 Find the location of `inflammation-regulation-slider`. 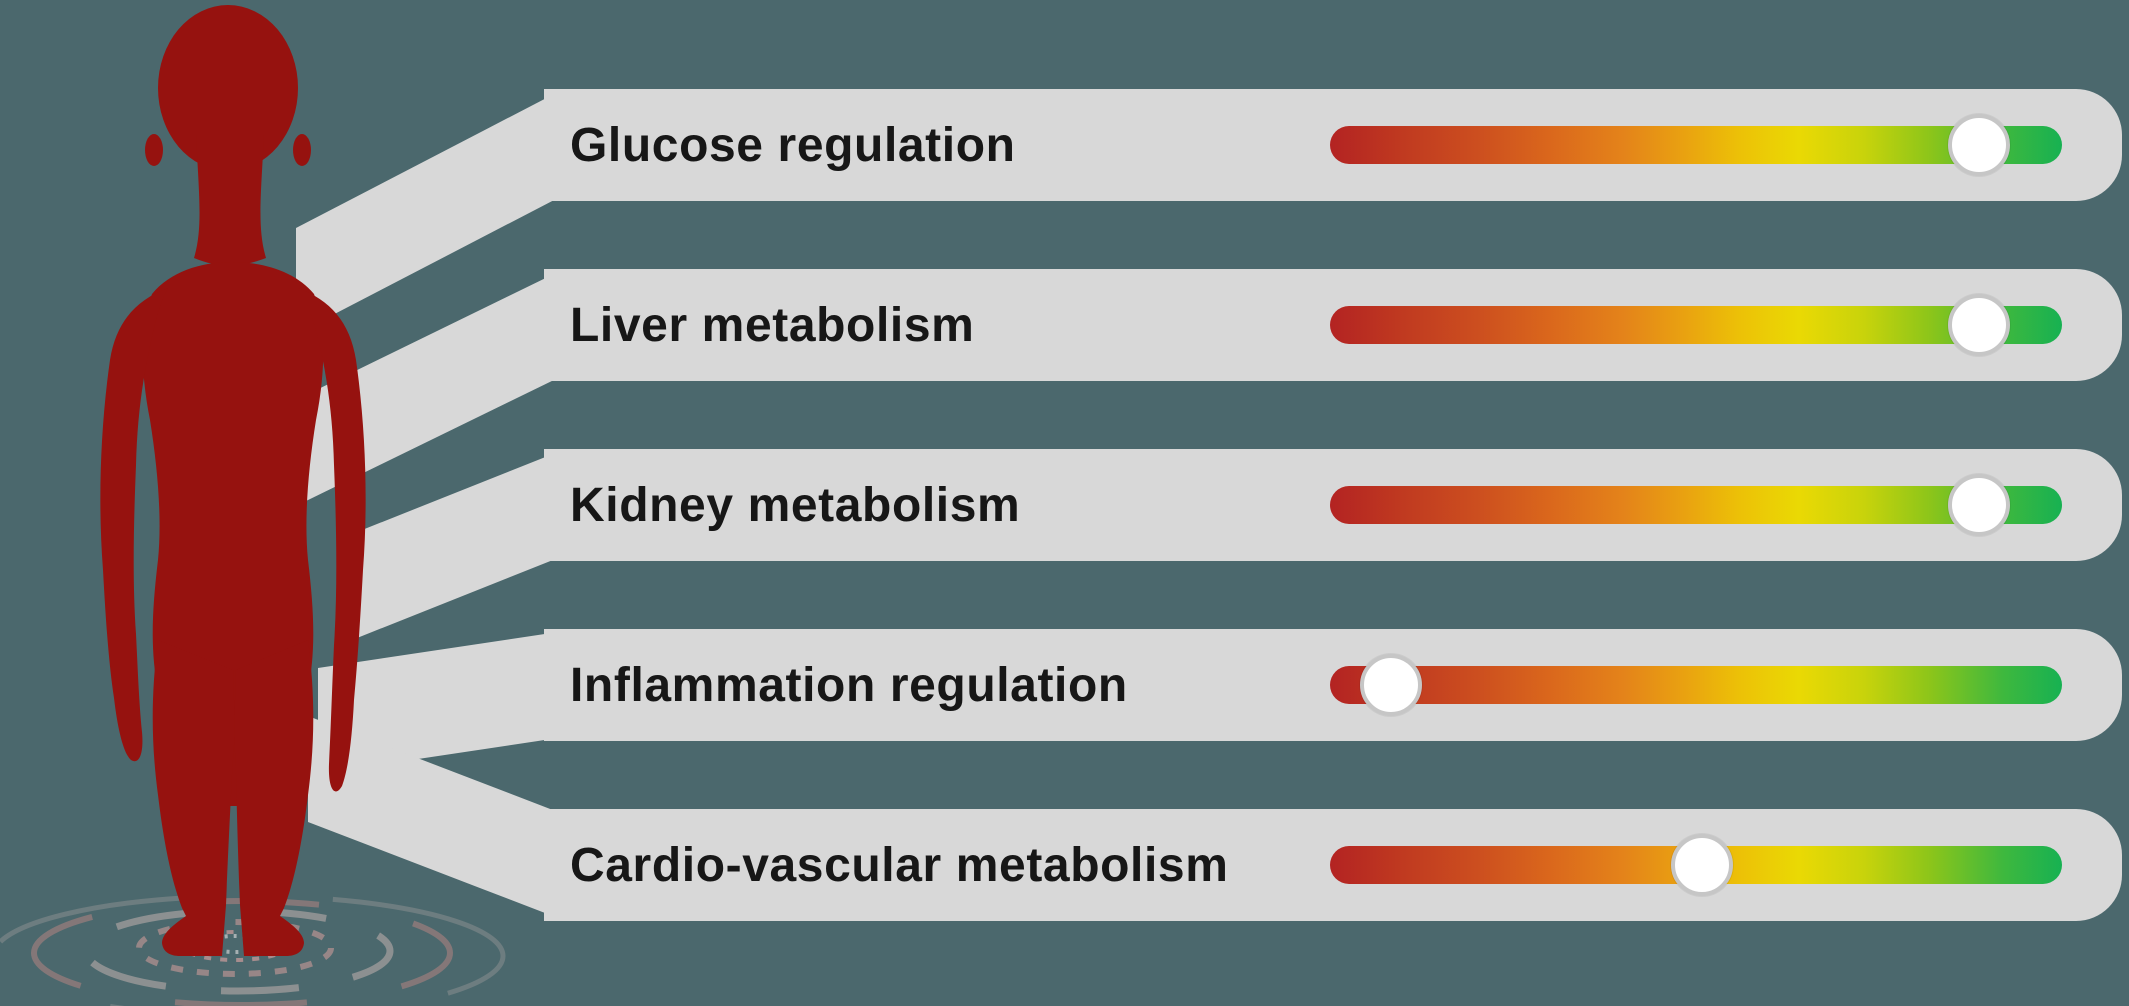

inflammation-regulation-slider is located at coordinates (1696, 685).